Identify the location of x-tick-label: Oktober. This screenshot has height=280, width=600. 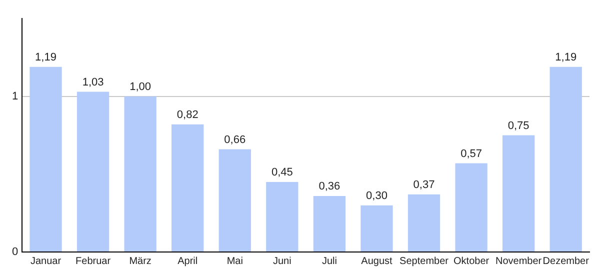
(472, 261).